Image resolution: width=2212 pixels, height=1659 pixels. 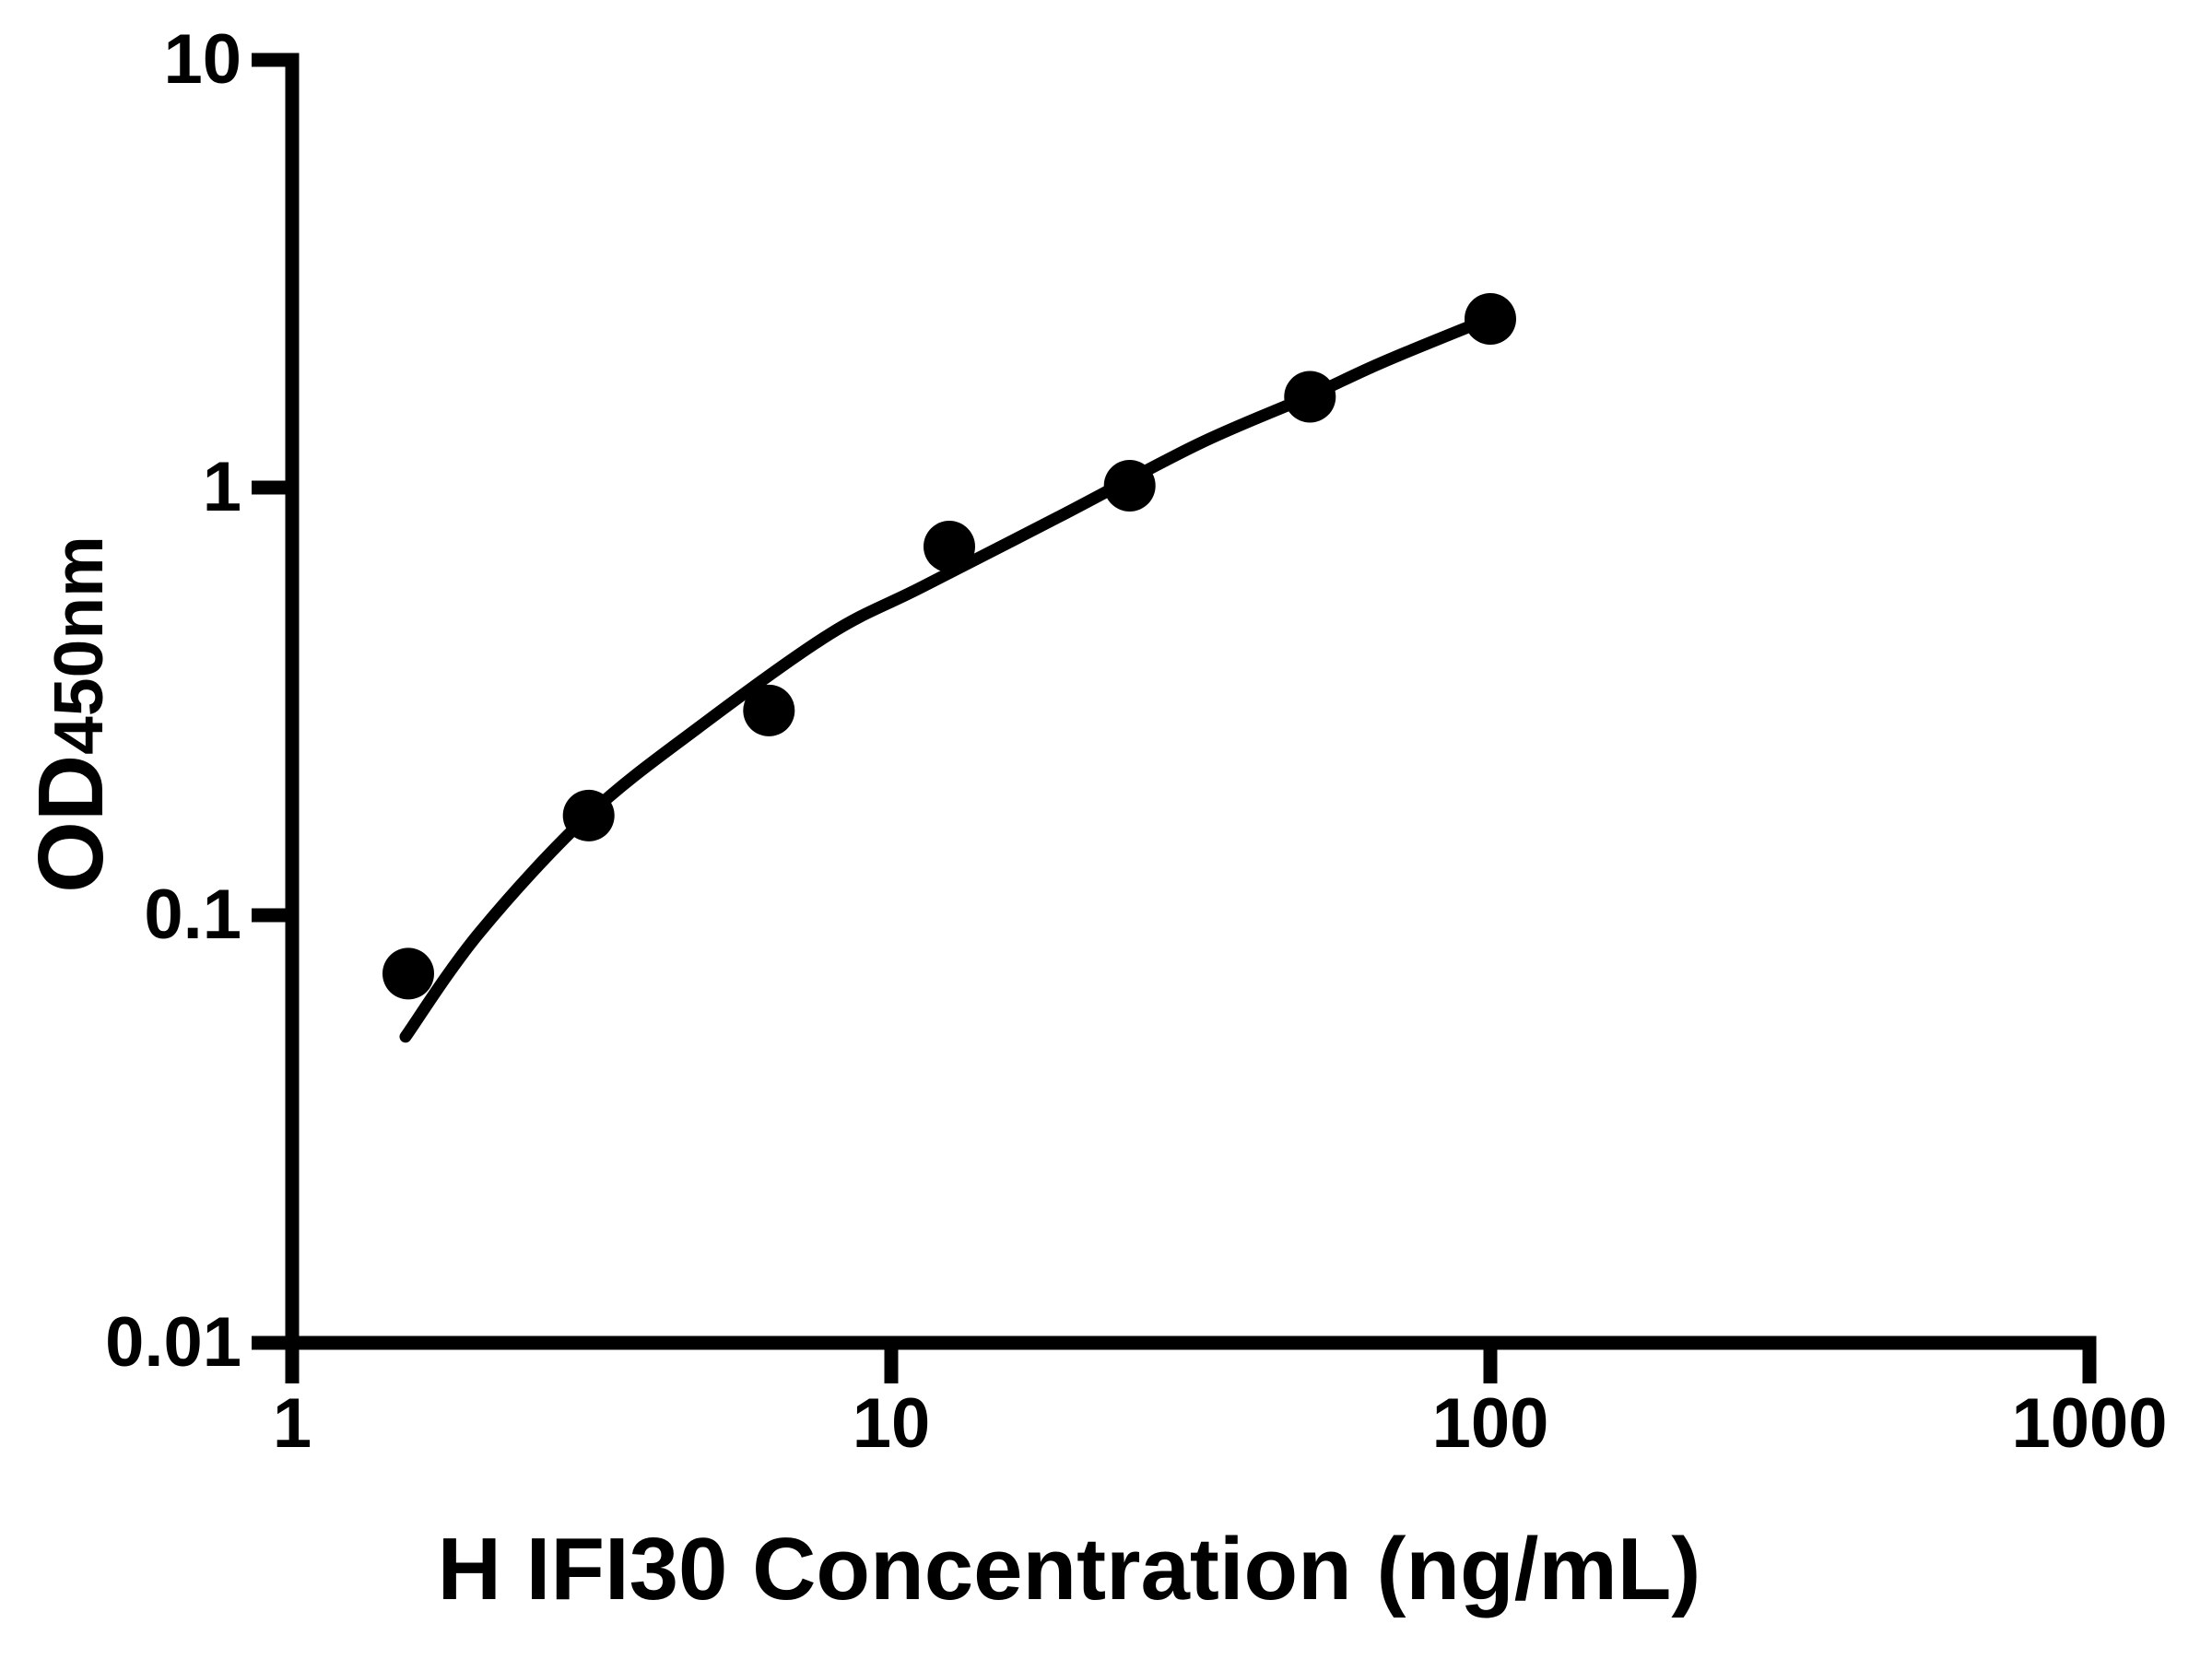 I want to click on x-tick-label-10: 10, so click(x=891, y=1423).